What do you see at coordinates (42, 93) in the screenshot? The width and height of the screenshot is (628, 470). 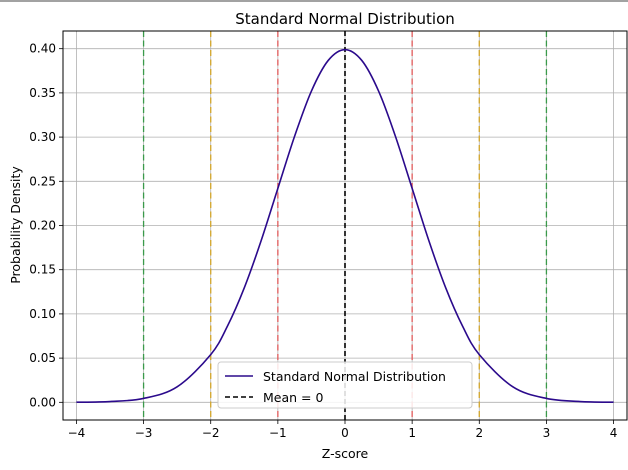 I see `y-tick-label-7: 0.35` at bounding box center [42, 93].